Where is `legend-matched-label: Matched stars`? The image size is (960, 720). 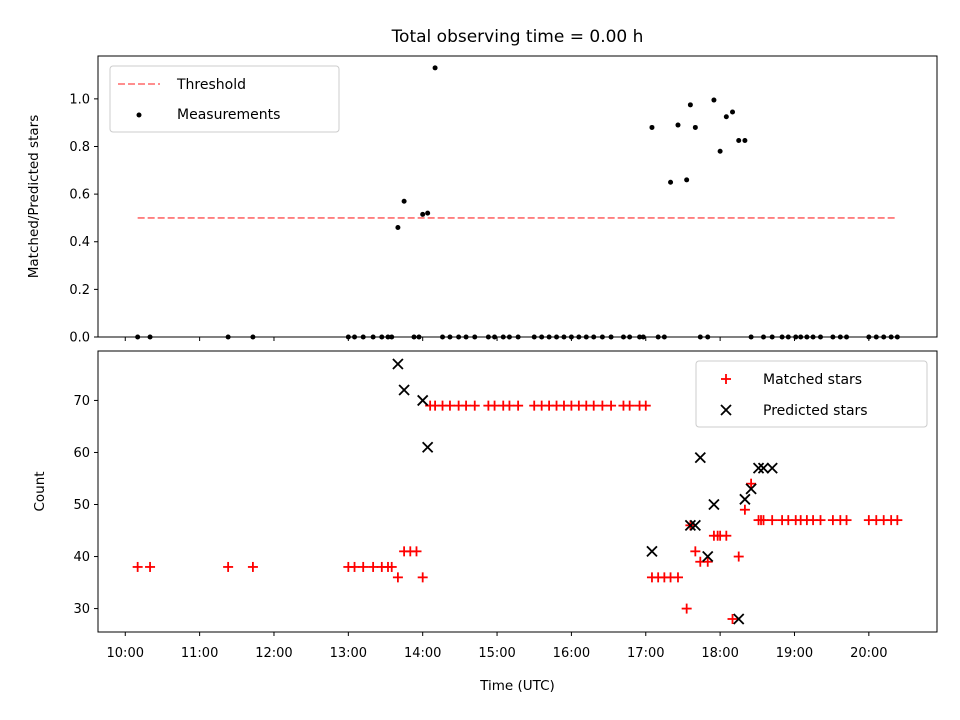 legend-matched-label: Matched stars is located at coordinates (812, 380).